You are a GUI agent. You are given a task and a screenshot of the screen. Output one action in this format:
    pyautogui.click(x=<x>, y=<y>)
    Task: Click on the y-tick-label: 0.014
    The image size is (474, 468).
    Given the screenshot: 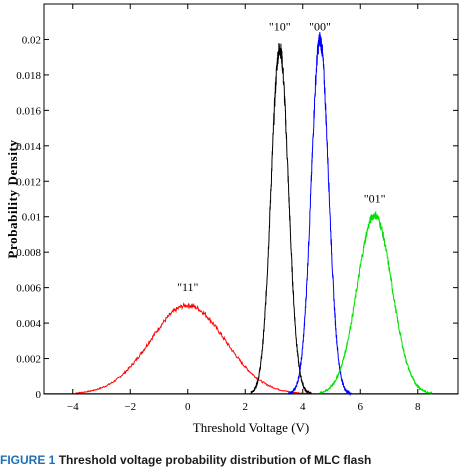 What is the action you would take?
    pyautogui.click(x=28, y=147)
    